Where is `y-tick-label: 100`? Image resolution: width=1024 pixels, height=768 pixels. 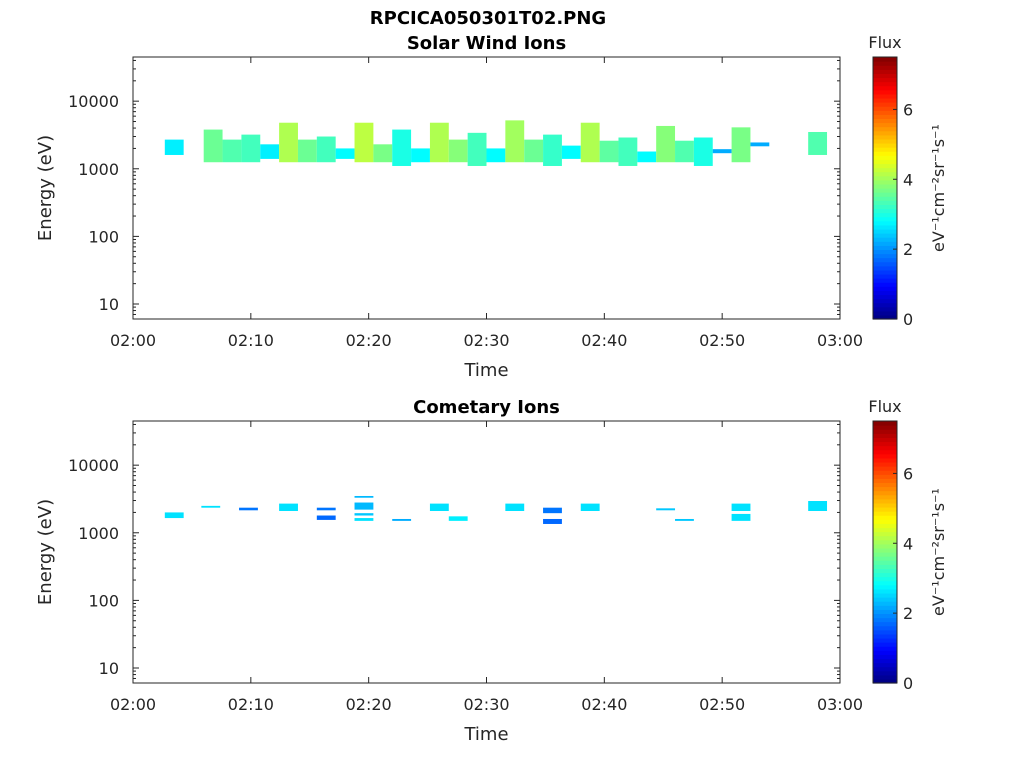
y-tick-label: 100 is located at coordinates (103, 236).